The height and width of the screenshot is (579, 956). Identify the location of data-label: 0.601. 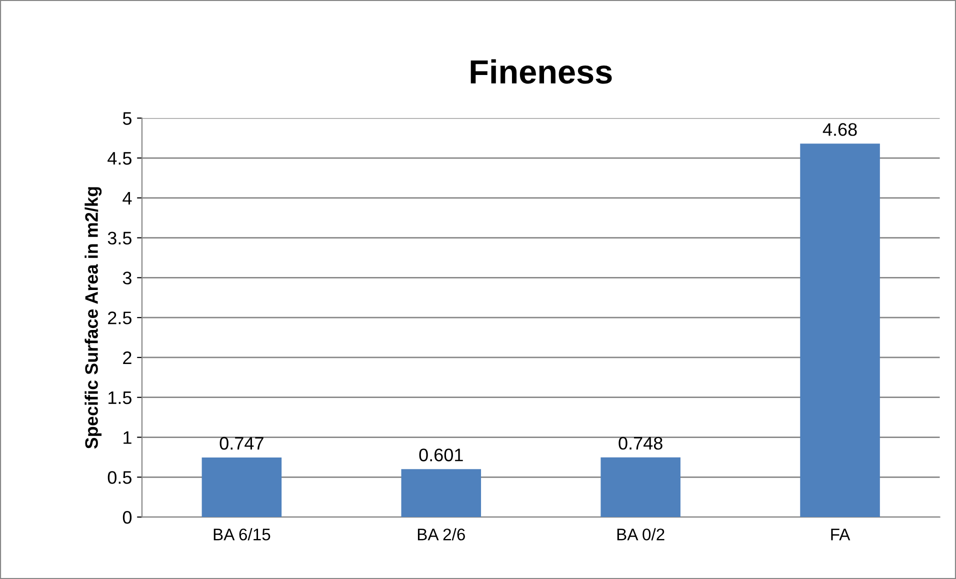
(441, 455).